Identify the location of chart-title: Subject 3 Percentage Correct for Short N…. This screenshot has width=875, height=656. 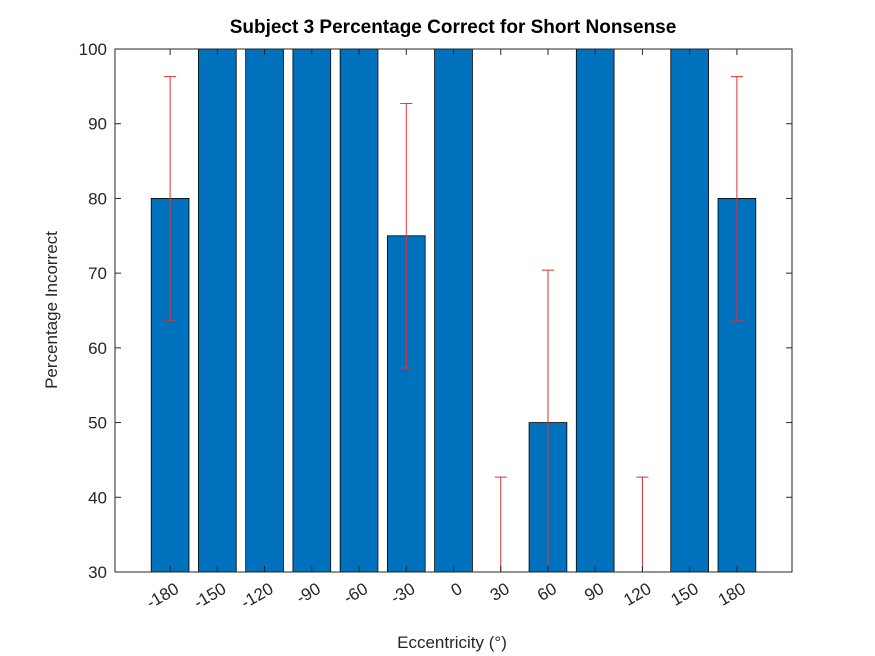
(453, 27).